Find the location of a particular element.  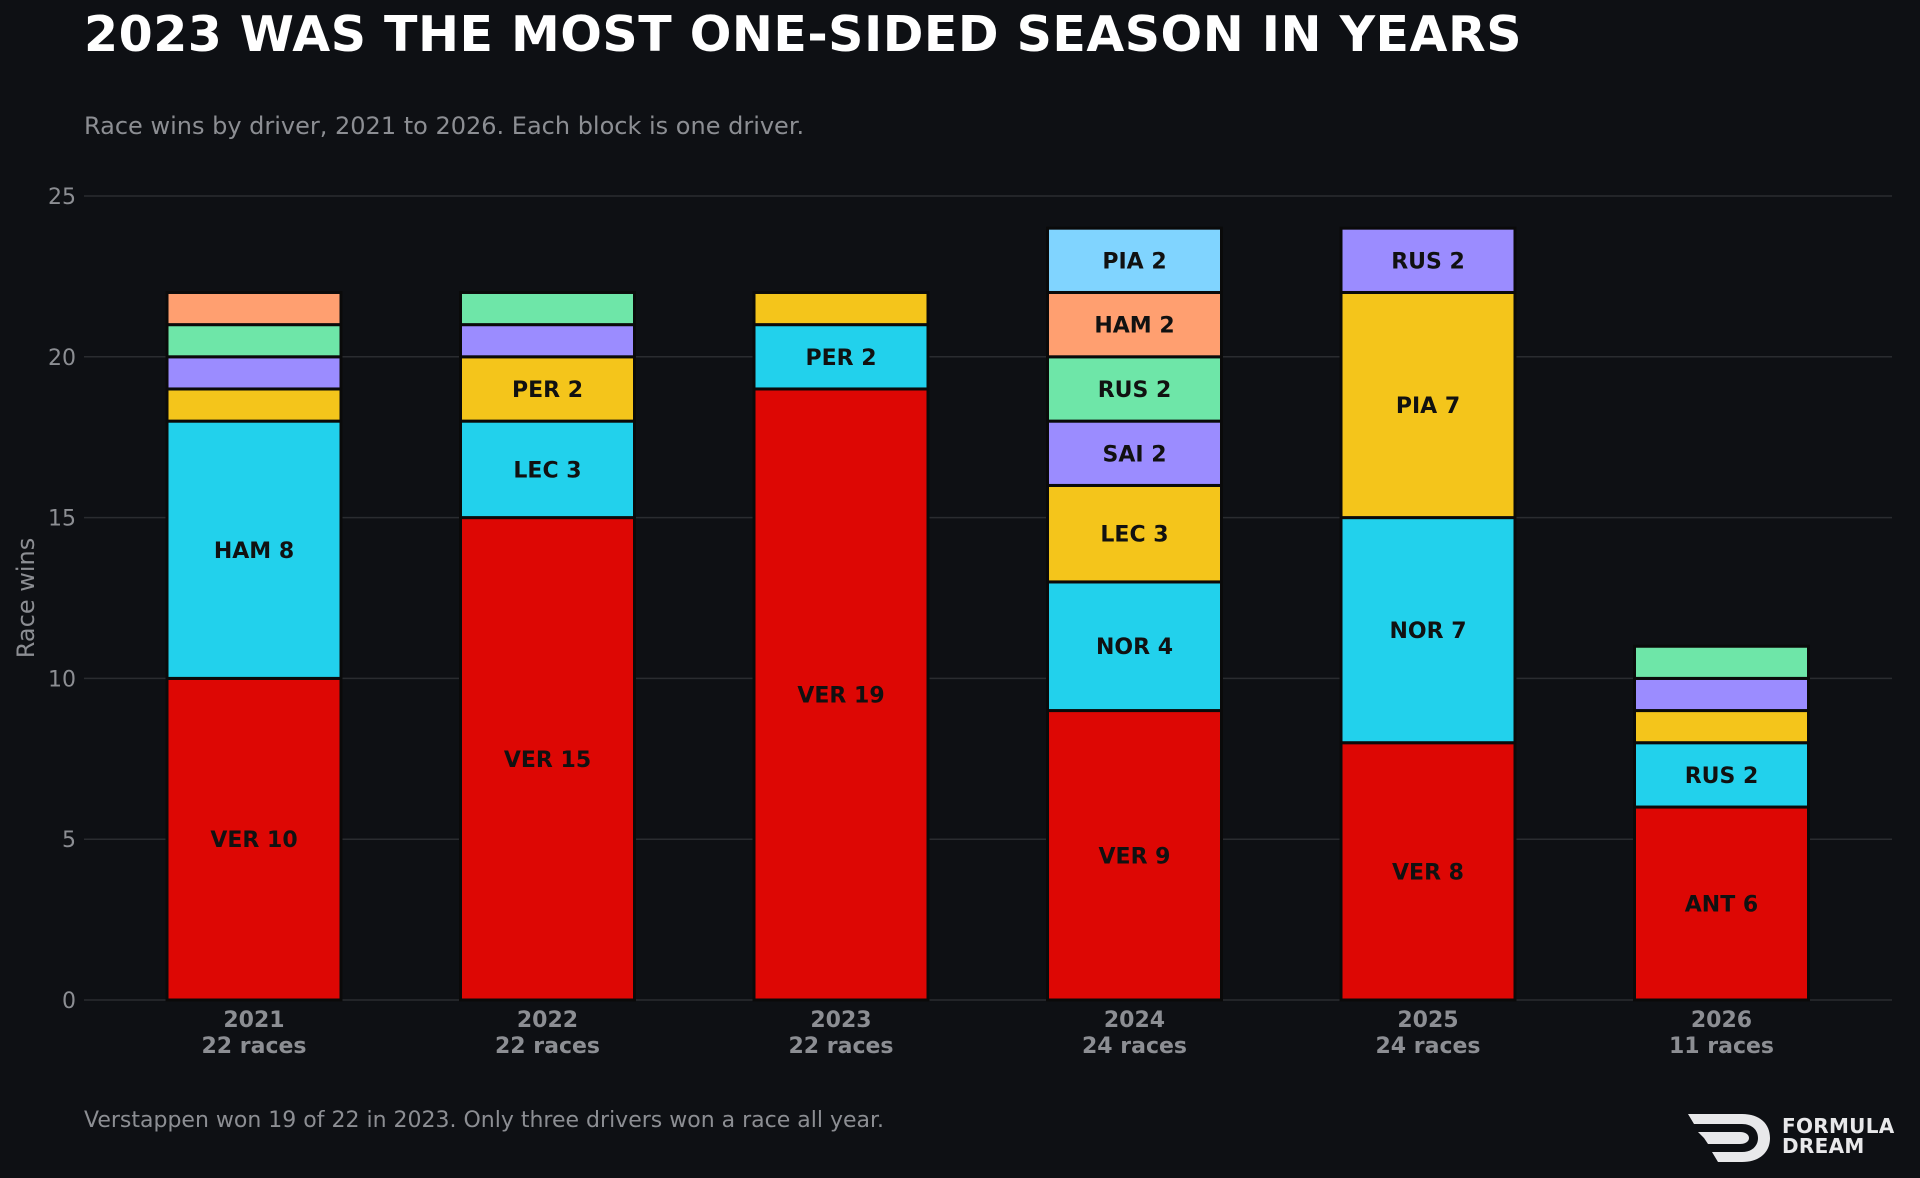

segment-label: VER 19 is located at coordinates (840, 695).